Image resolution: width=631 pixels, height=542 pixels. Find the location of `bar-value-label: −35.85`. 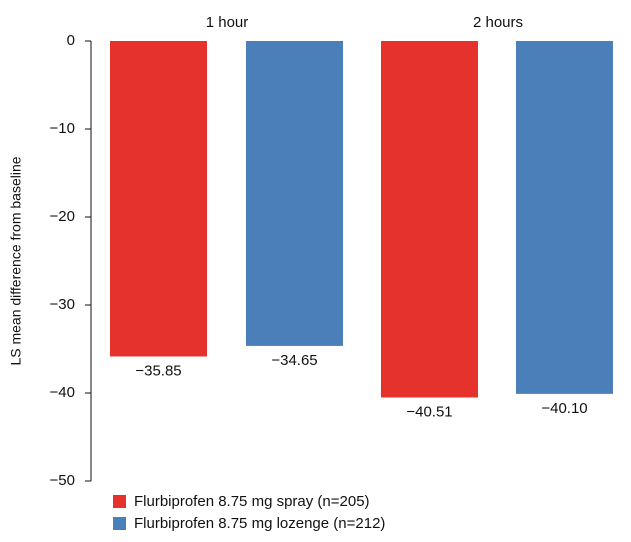

bar-value-label: −35.85 is located at coordinates (158, 370).